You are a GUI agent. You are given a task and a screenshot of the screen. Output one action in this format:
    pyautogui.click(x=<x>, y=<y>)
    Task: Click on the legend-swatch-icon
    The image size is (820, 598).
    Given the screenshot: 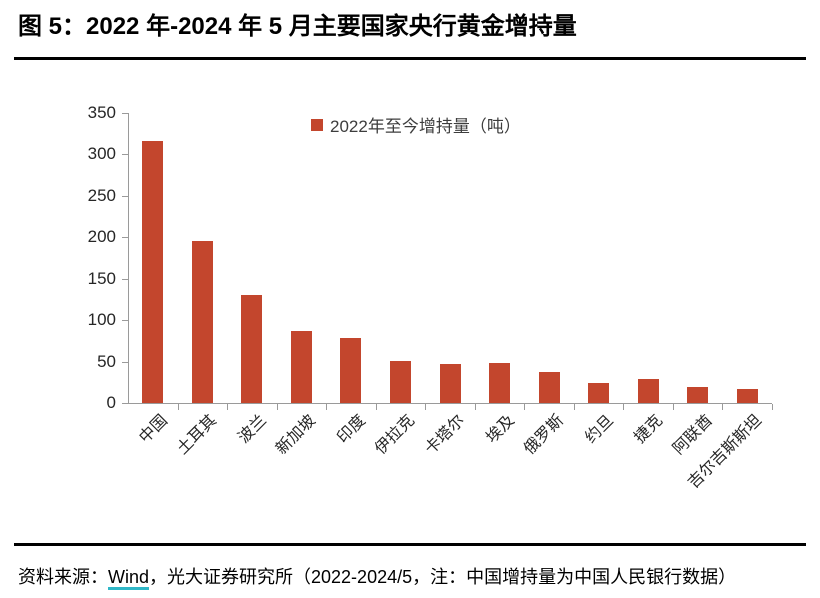 What is the action you would take?
    pyautogui.click(x=317, y=124)
    